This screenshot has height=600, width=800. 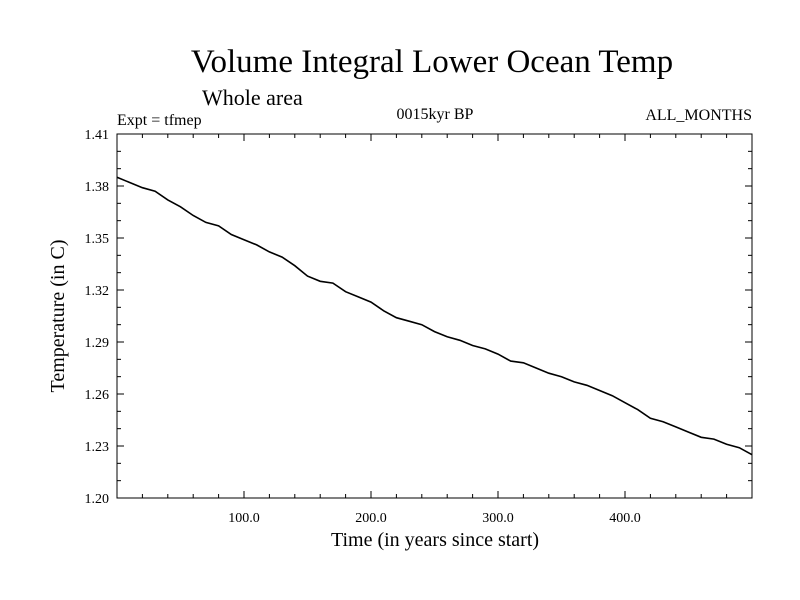 What do you see at coordinates (435, 114) in the screenshot?
I see `period-label: 0015kyr BP` at bounding box center [435, 114].